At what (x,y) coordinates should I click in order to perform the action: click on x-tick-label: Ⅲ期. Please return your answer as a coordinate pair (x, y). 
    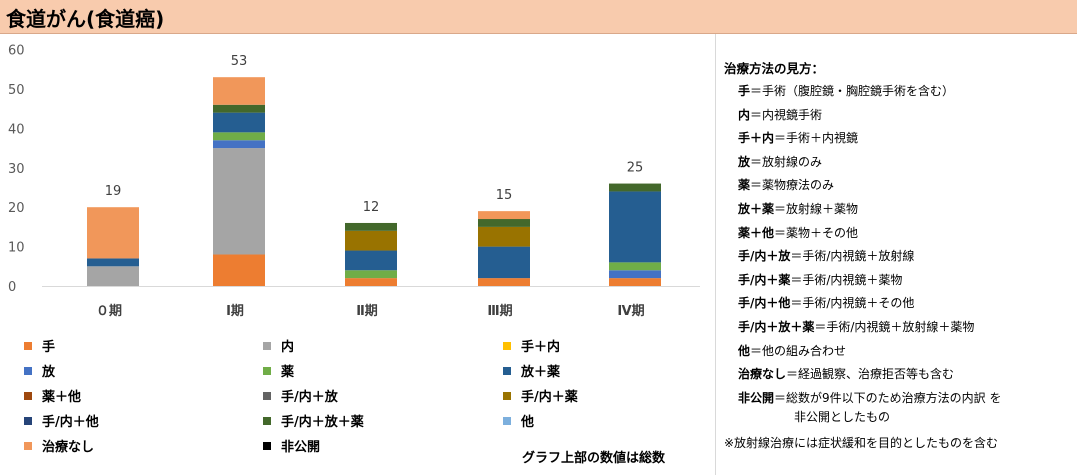
    Looking at the image, I should click on (499, 311).